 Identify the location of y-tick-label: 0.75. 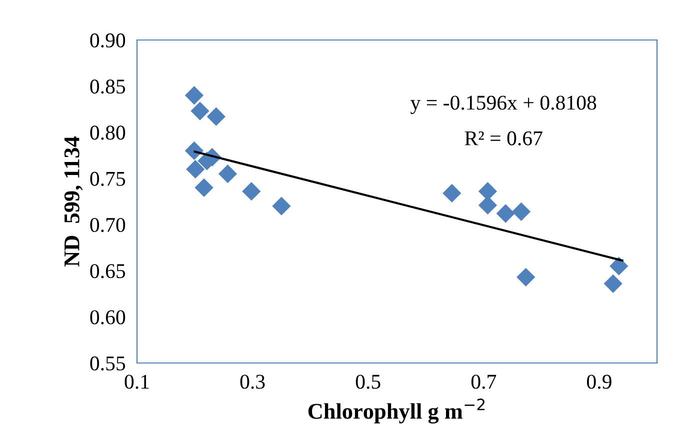
(108, 179).